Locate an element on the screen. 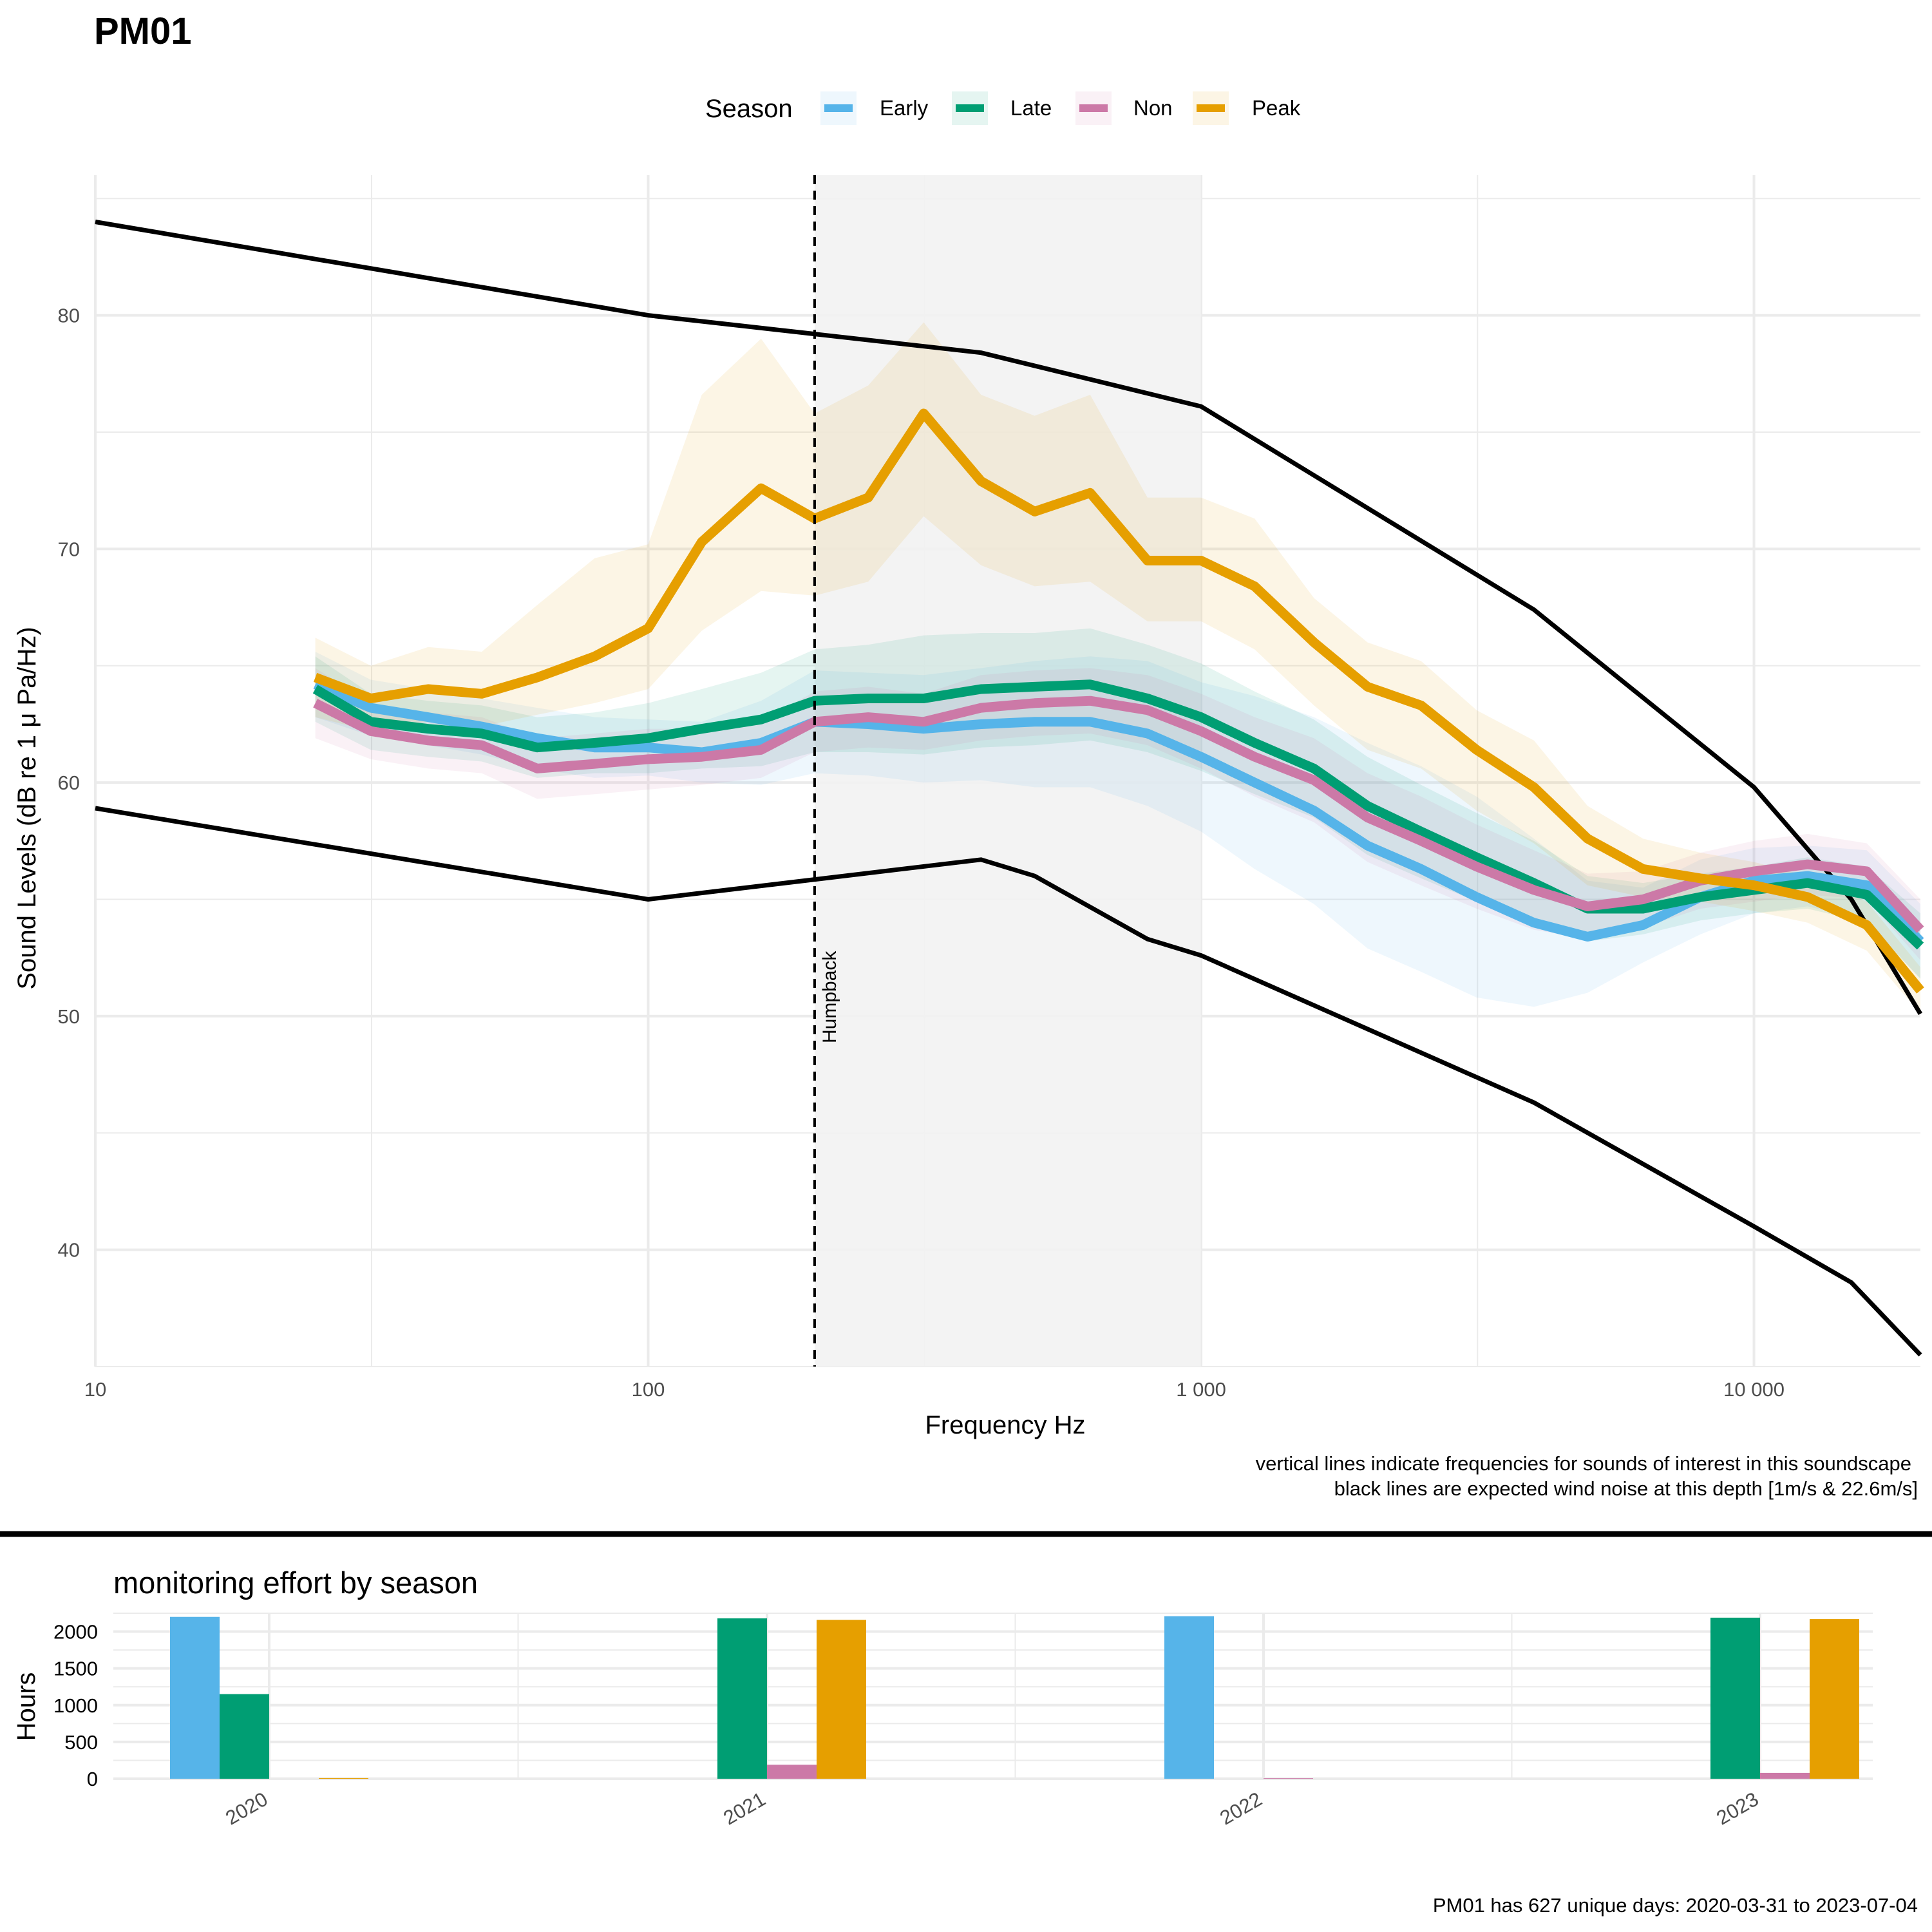 The width and height of the screenshot is (1932, 1932). bar-non-2022 is located at coordinates (1288, 1779).